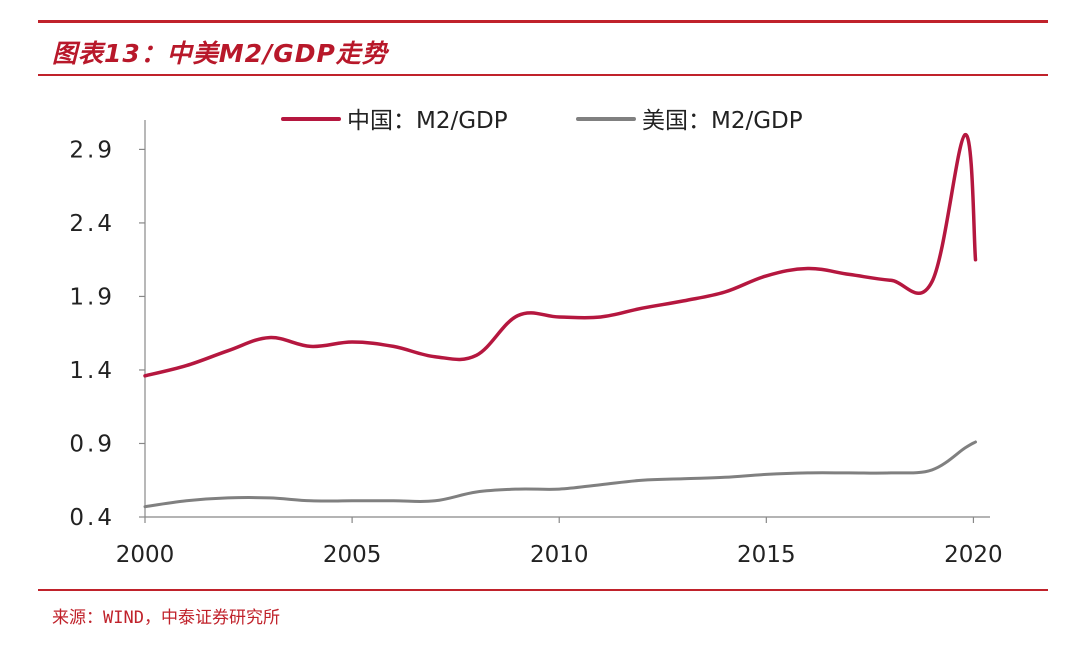  What do you see at coordinates (722, 121) in the screenshot?
I see `legend-label: 美国：M2/GDP` at bounding box center [722, 121].